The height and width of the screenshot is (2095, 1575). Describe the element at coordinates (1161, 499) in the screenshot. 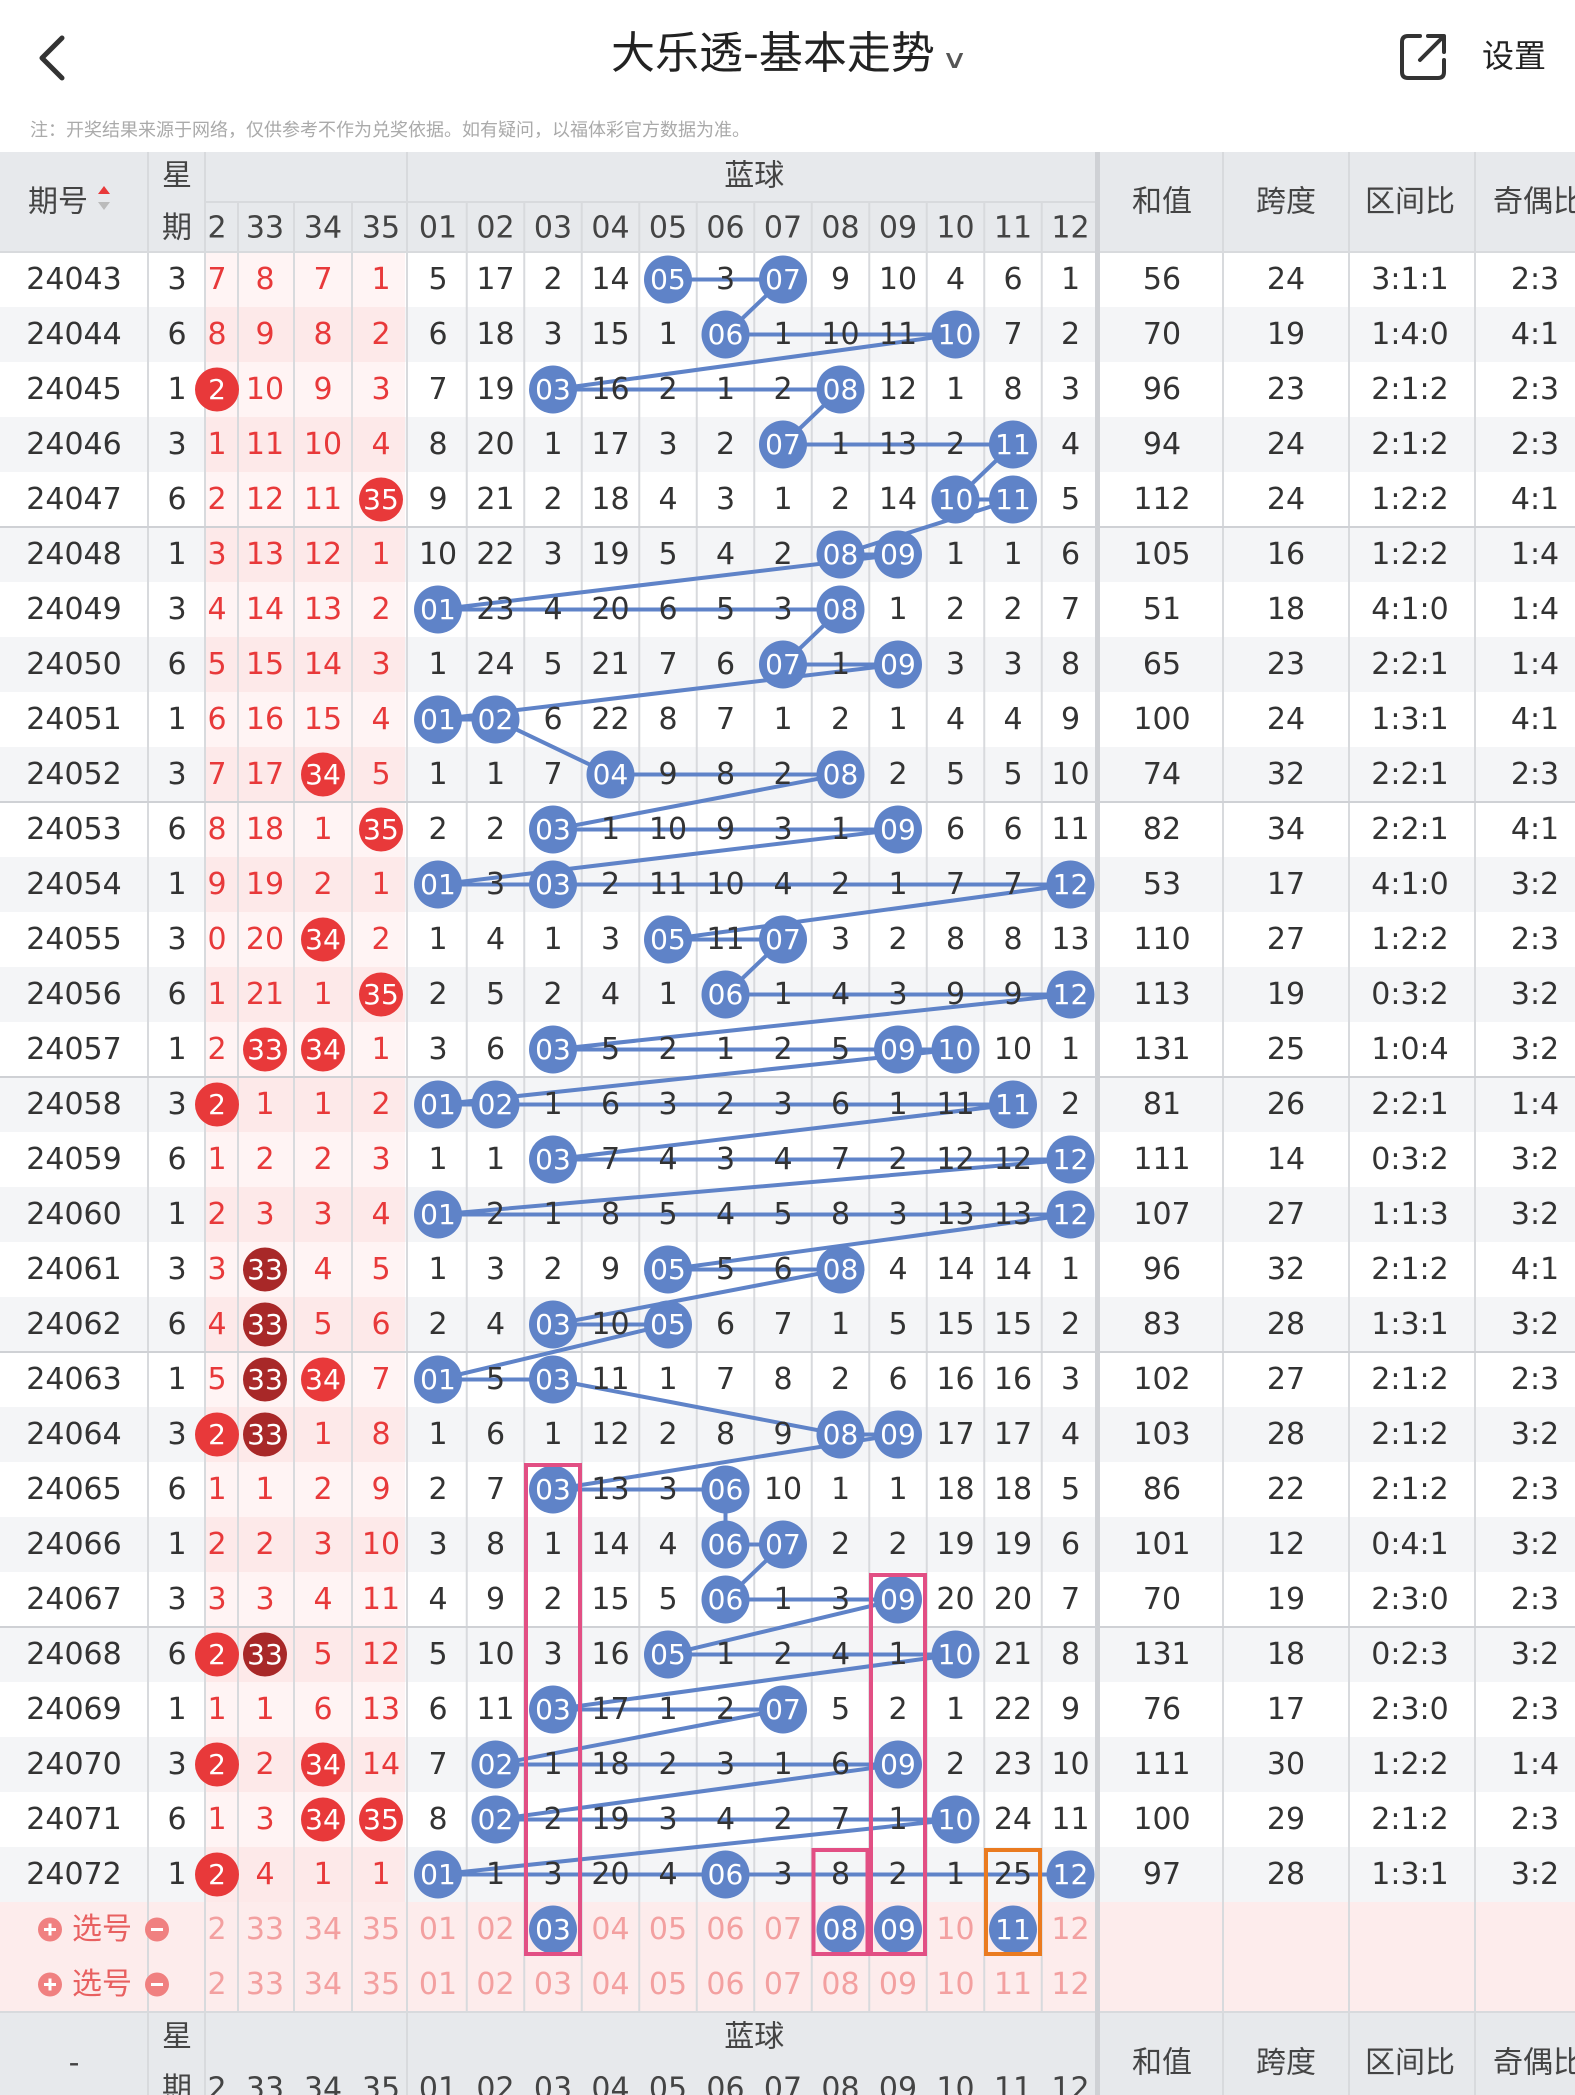

I see `sum-value: 112` at that location.